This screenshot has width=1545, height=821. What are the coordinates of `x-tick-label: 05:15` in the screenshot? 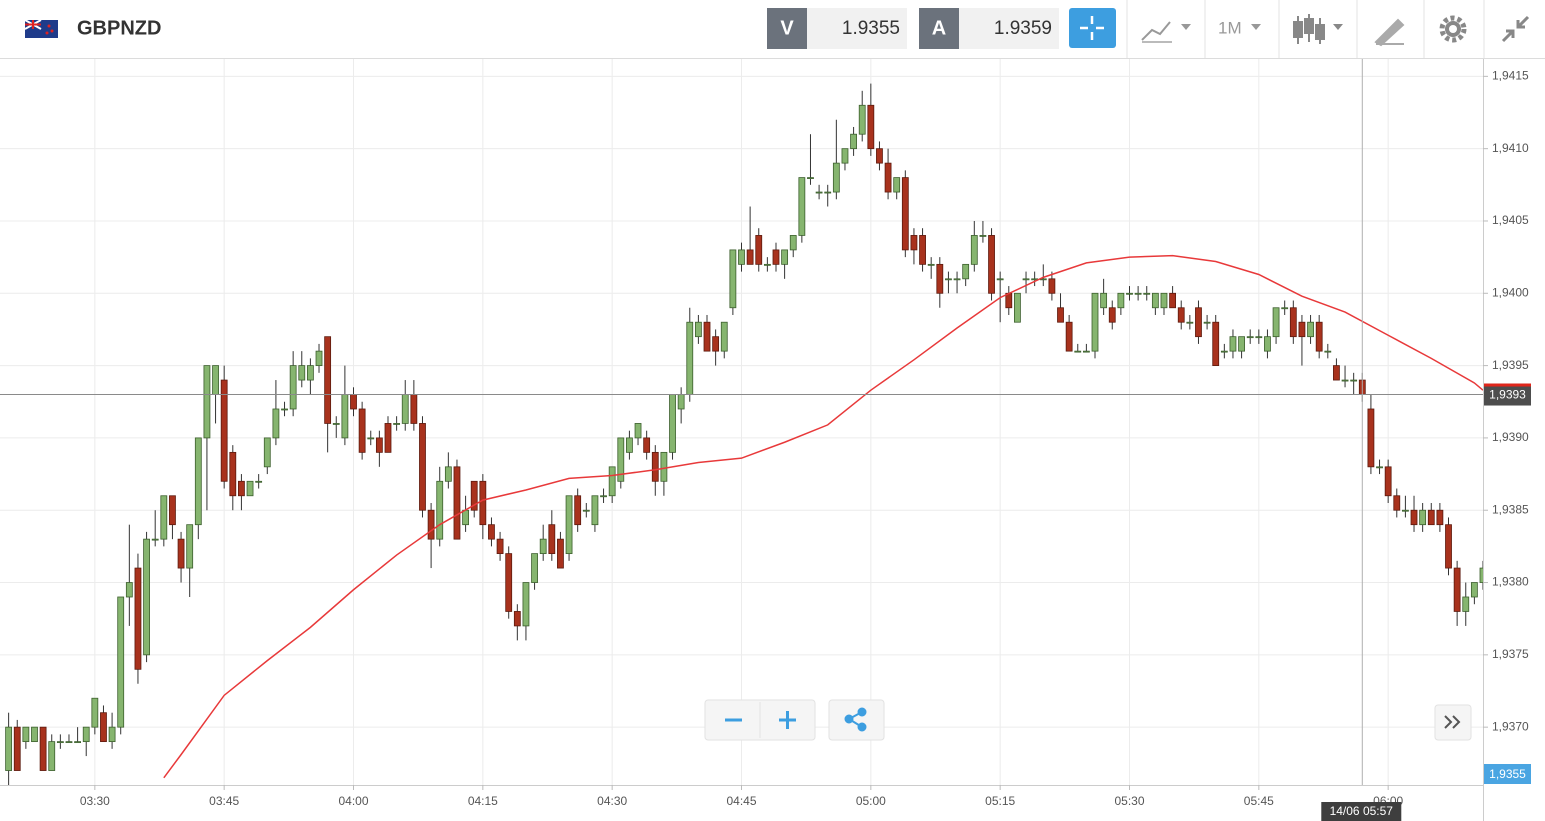 It's located at (1000, 801).